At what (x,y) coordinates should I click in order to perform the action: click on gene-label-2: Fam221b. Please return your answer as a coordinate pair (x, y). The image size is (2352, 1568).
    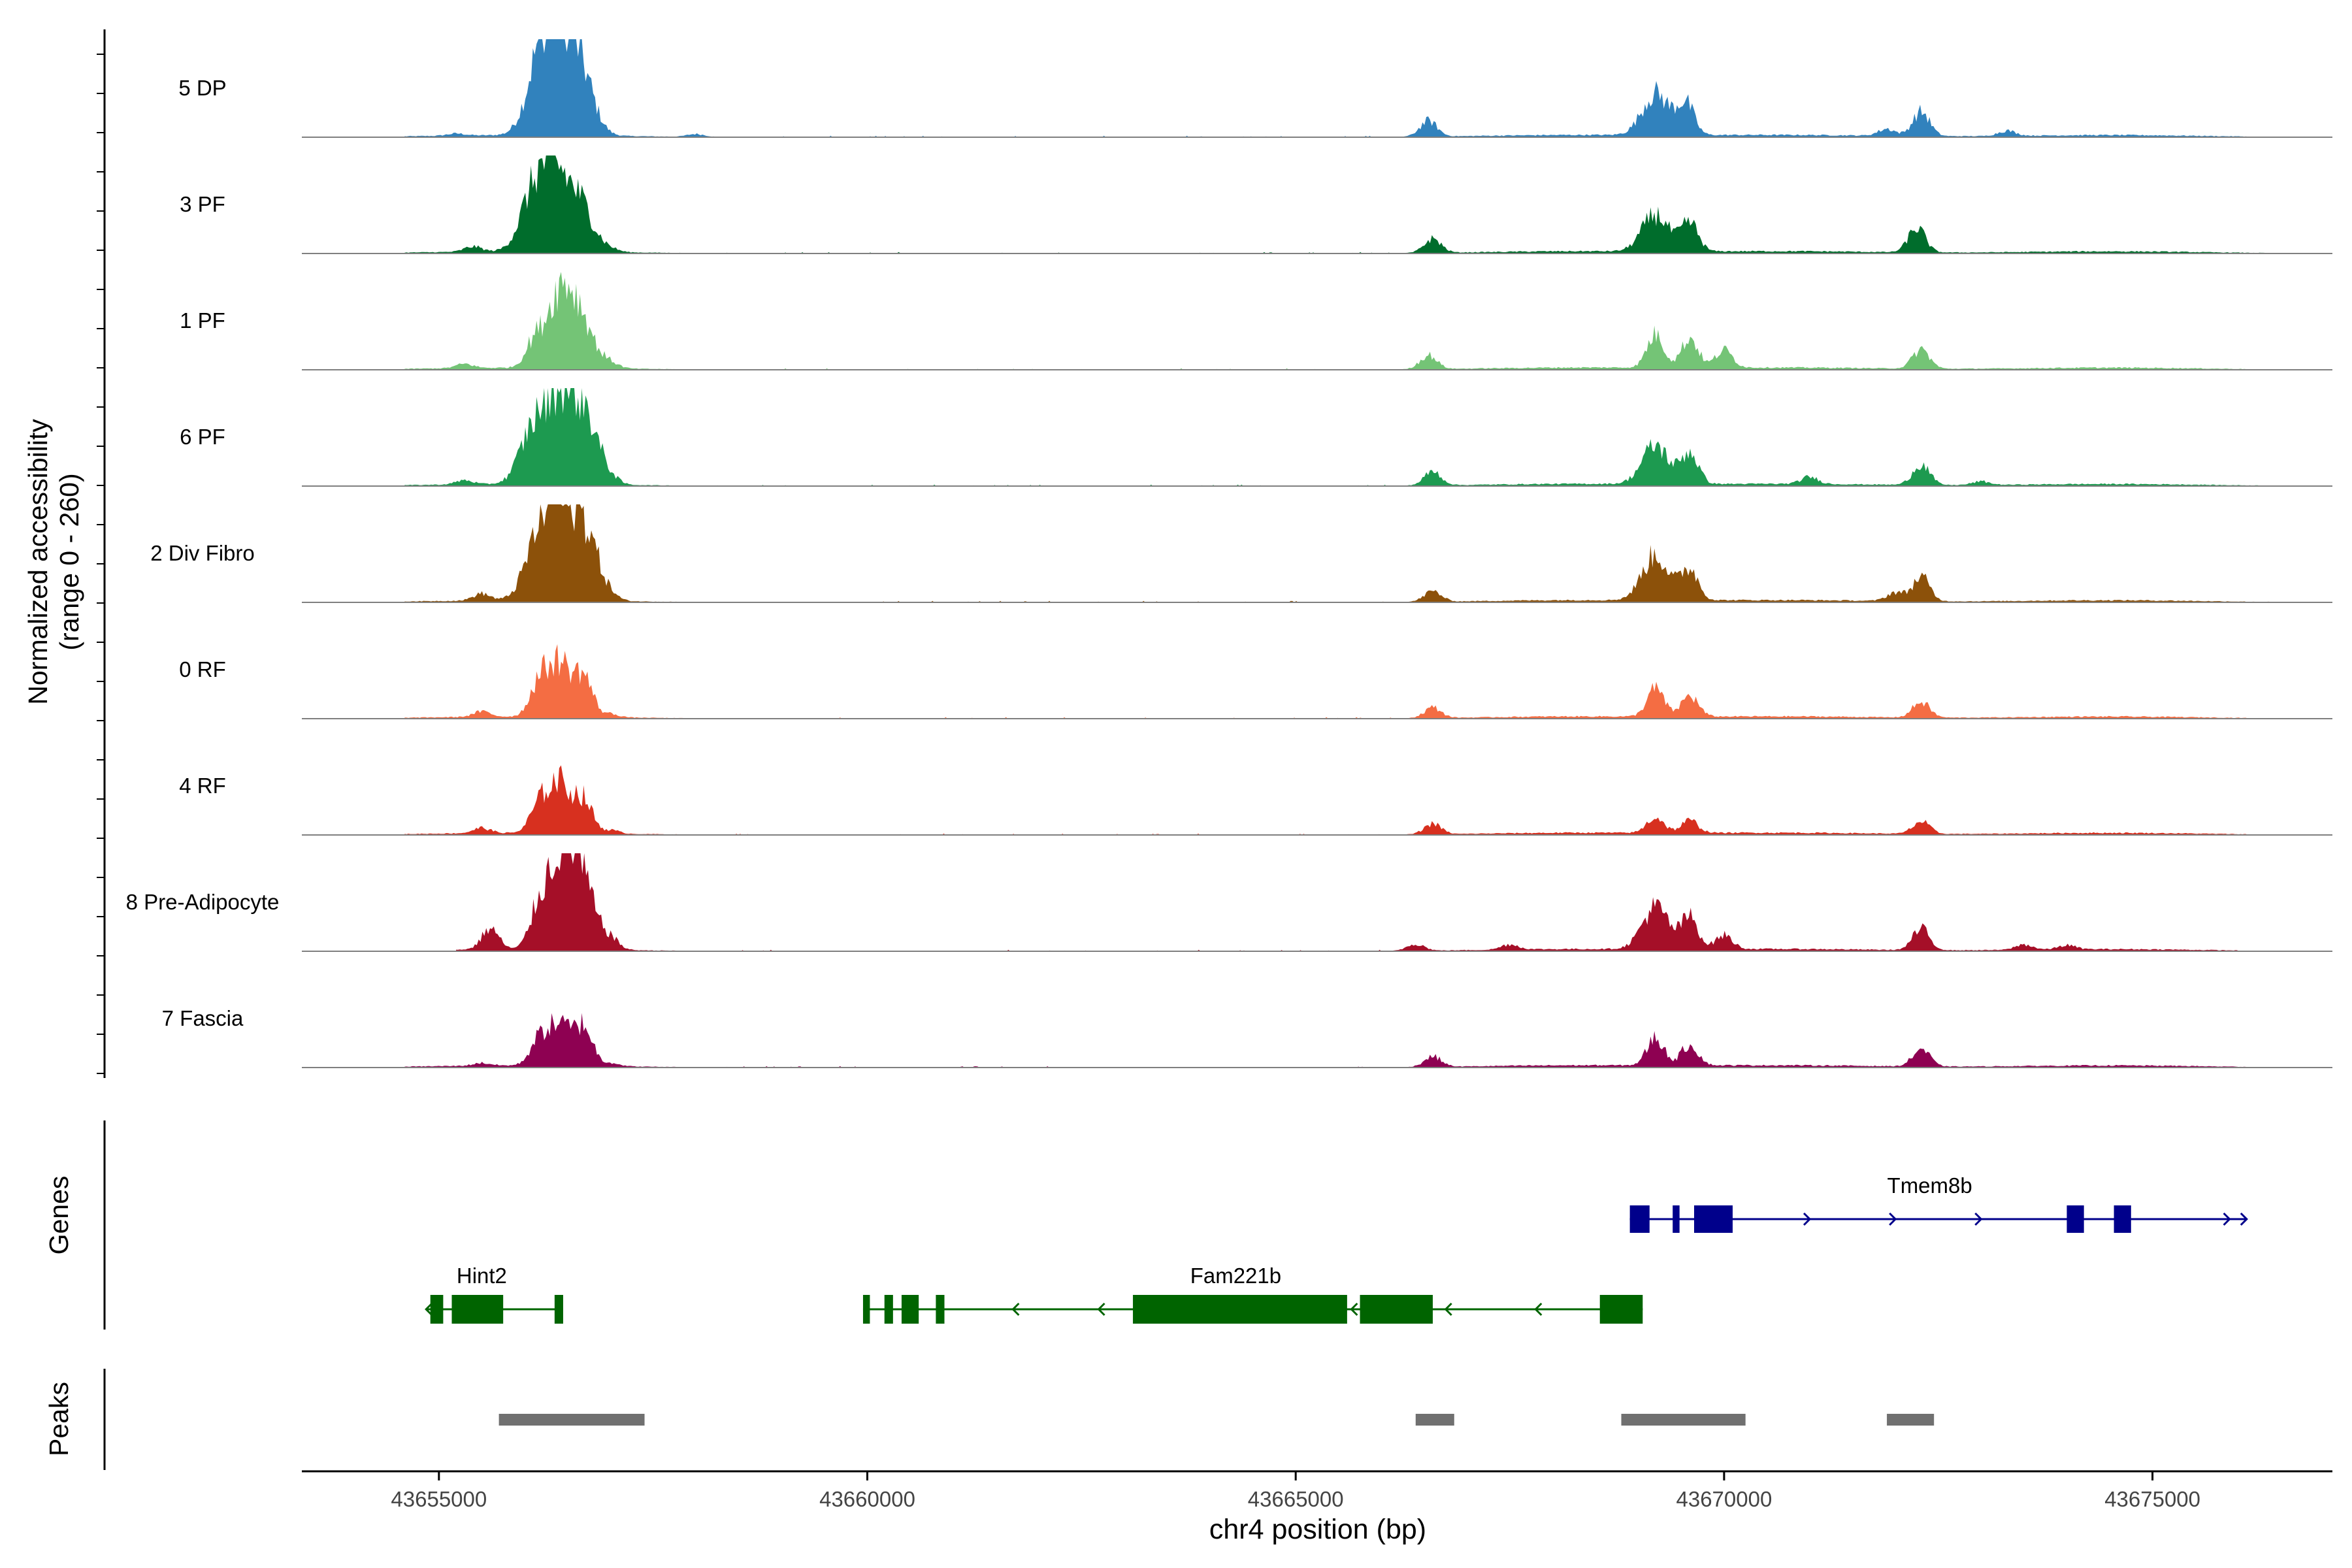
    Looking at the image, I should click on (1235, 1276).